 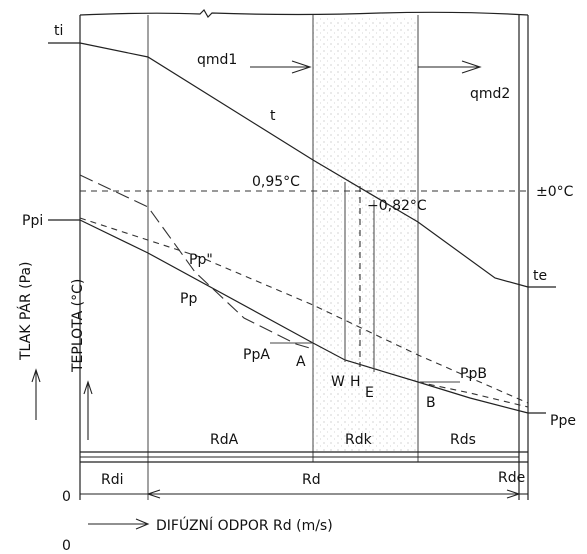 I want to click on top-break-line, so click(x=304, y=13).